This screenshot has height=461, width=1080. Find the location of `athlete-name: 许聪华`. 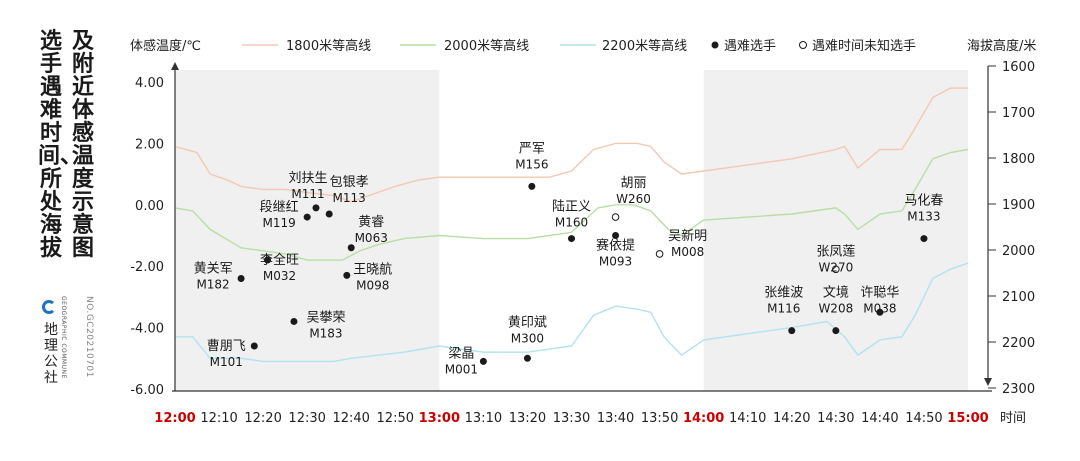

athlete-name: 许聪华 is located at coordinates (879, 292).